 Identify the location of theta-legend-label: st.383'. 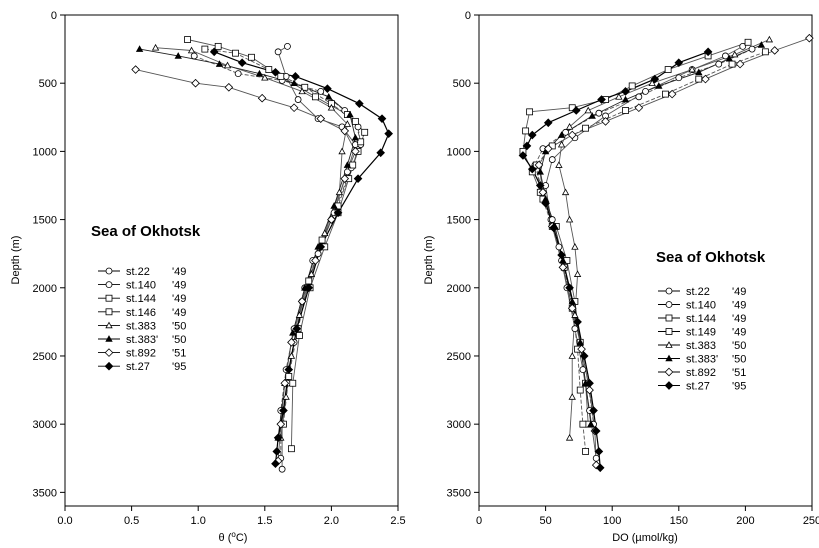
(142, 340).